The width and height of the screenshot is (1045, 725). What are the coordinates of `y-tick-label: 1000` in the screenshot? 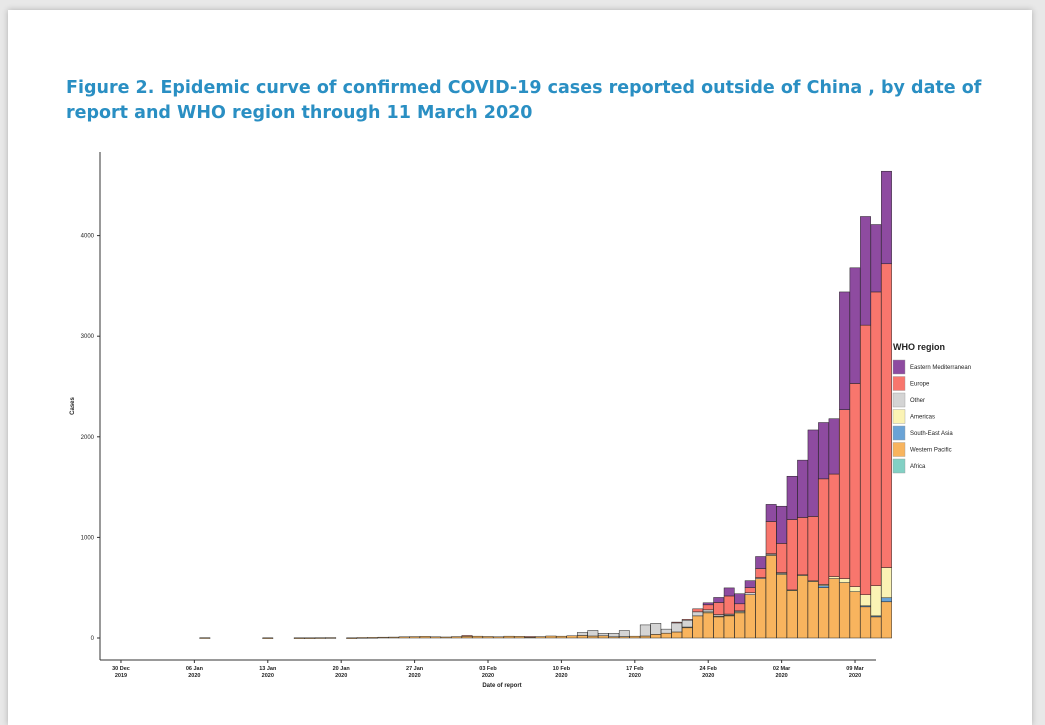 It's located at (88, 538).